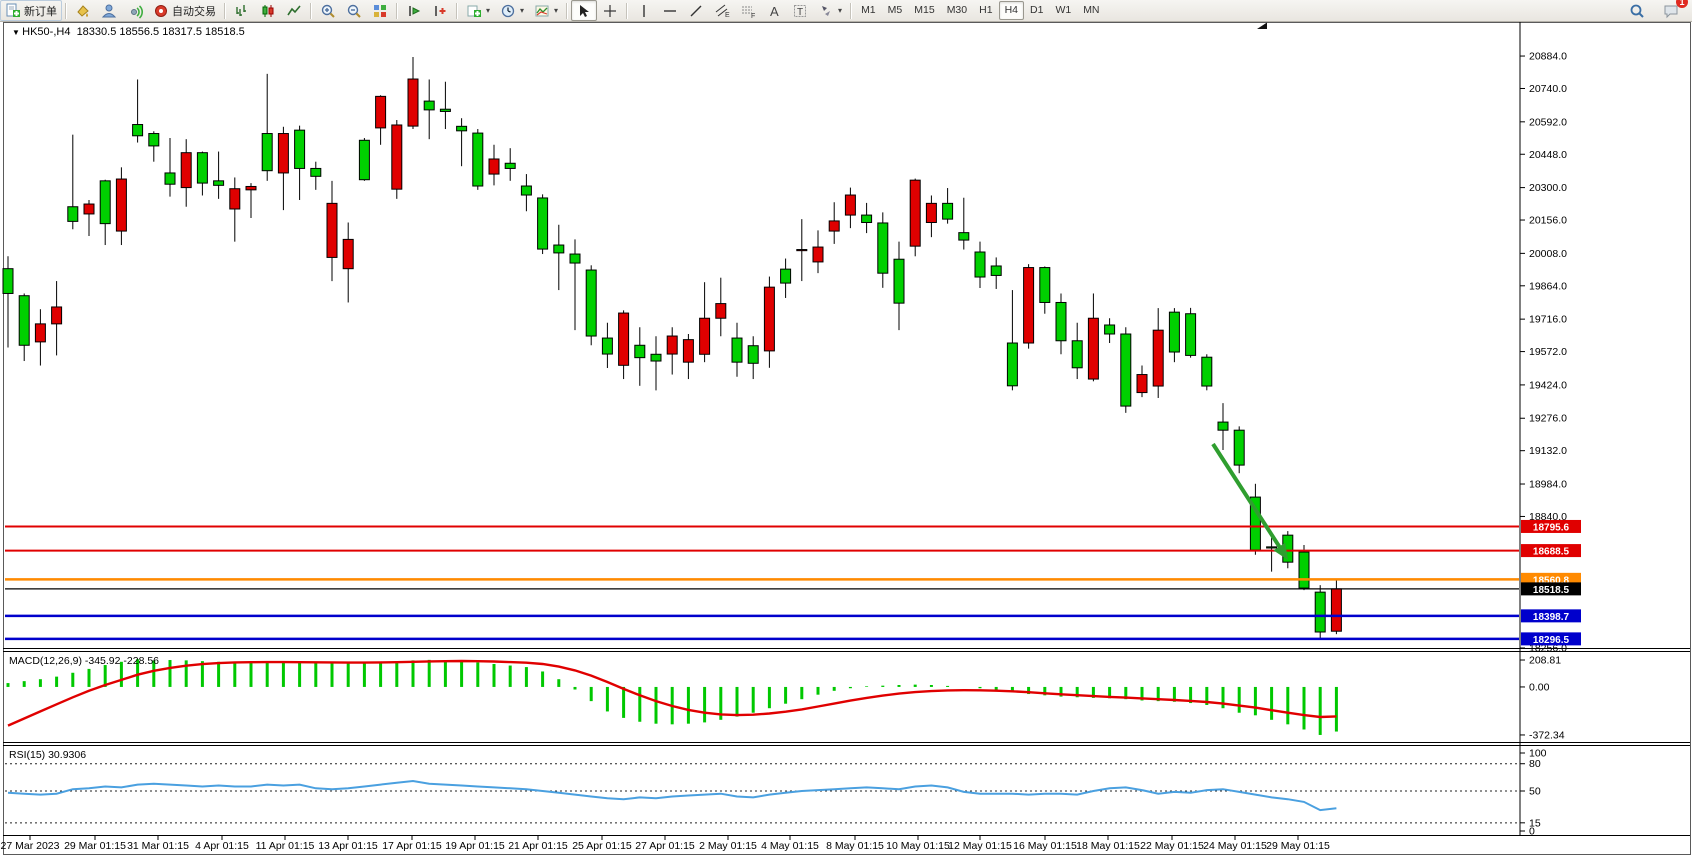 This screenshot has width=1692, height=858. I want to click on main-toolbar: 新订单 自动交易 ▾ ▾ ▾ E F A T ▾, so click(846, 11).